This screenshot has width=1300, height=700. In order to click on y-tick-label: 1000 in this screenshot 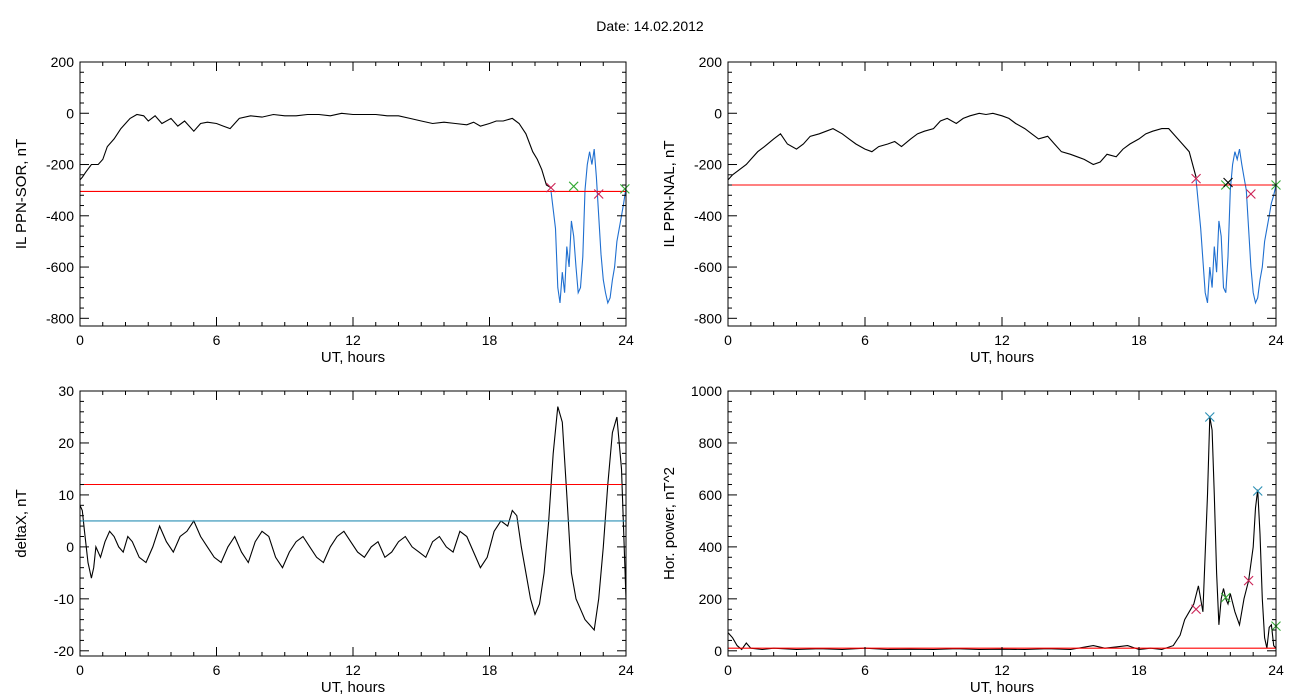, I will do `click(706, 391)`.